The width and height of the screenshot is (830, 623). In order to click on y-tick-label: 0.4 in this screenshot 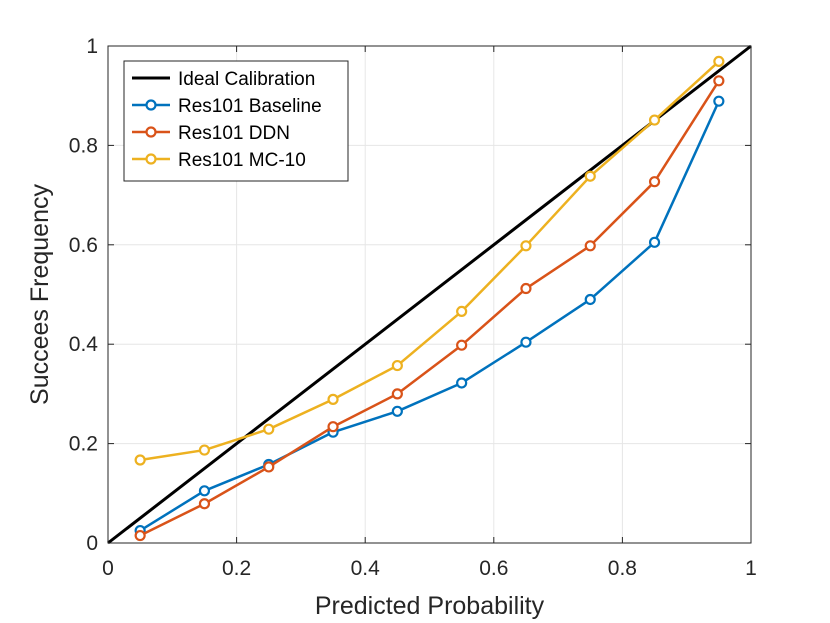, I will do `click(84, 344)`.